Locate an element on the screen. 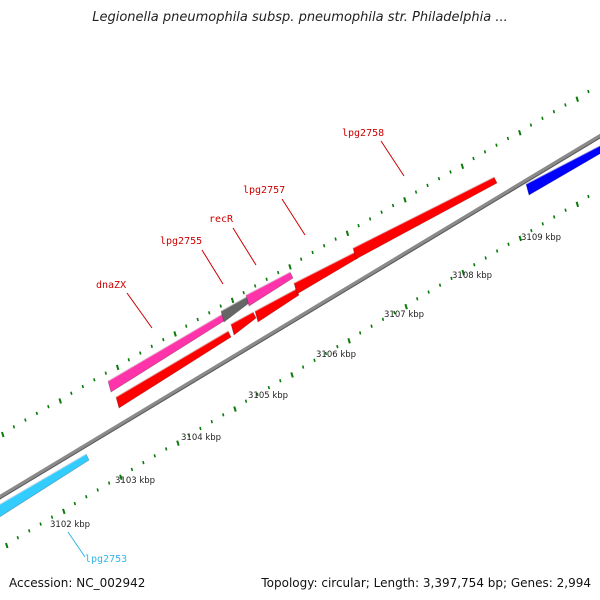 The image size is (600, 600). lpg2758-feature is located at coordinates (425, 218).